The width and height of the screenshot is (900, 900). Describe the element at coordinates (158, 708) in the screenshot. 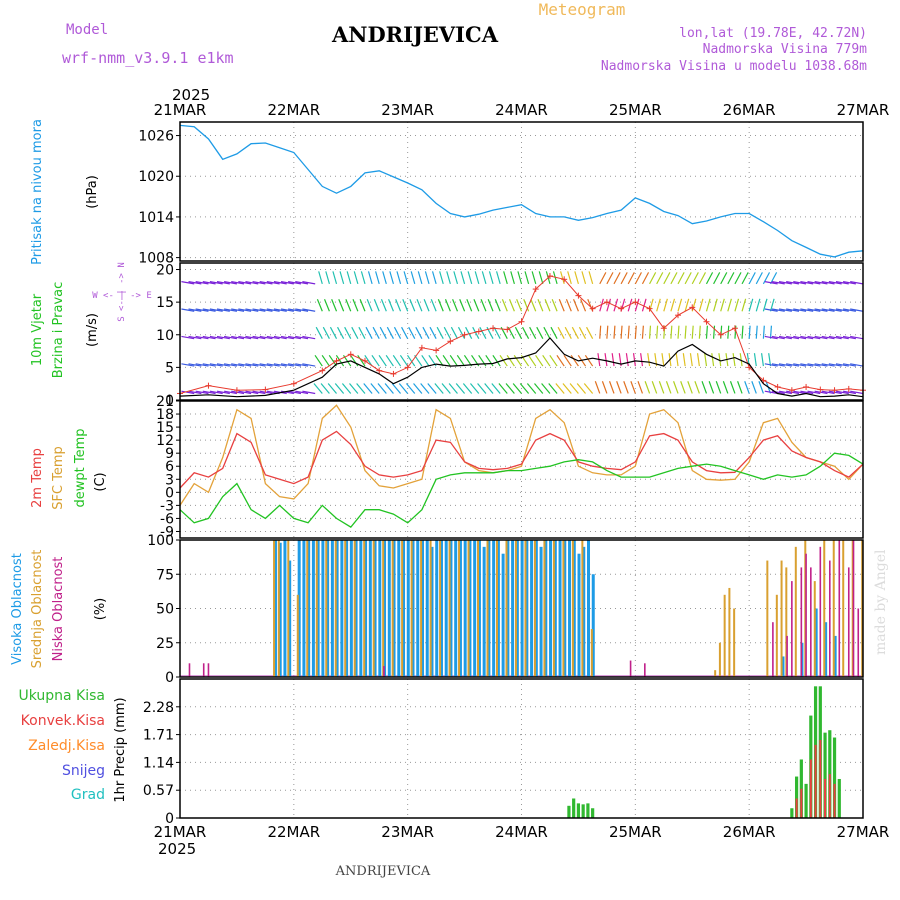

I see `y-tick-label: 2.28` at that location.